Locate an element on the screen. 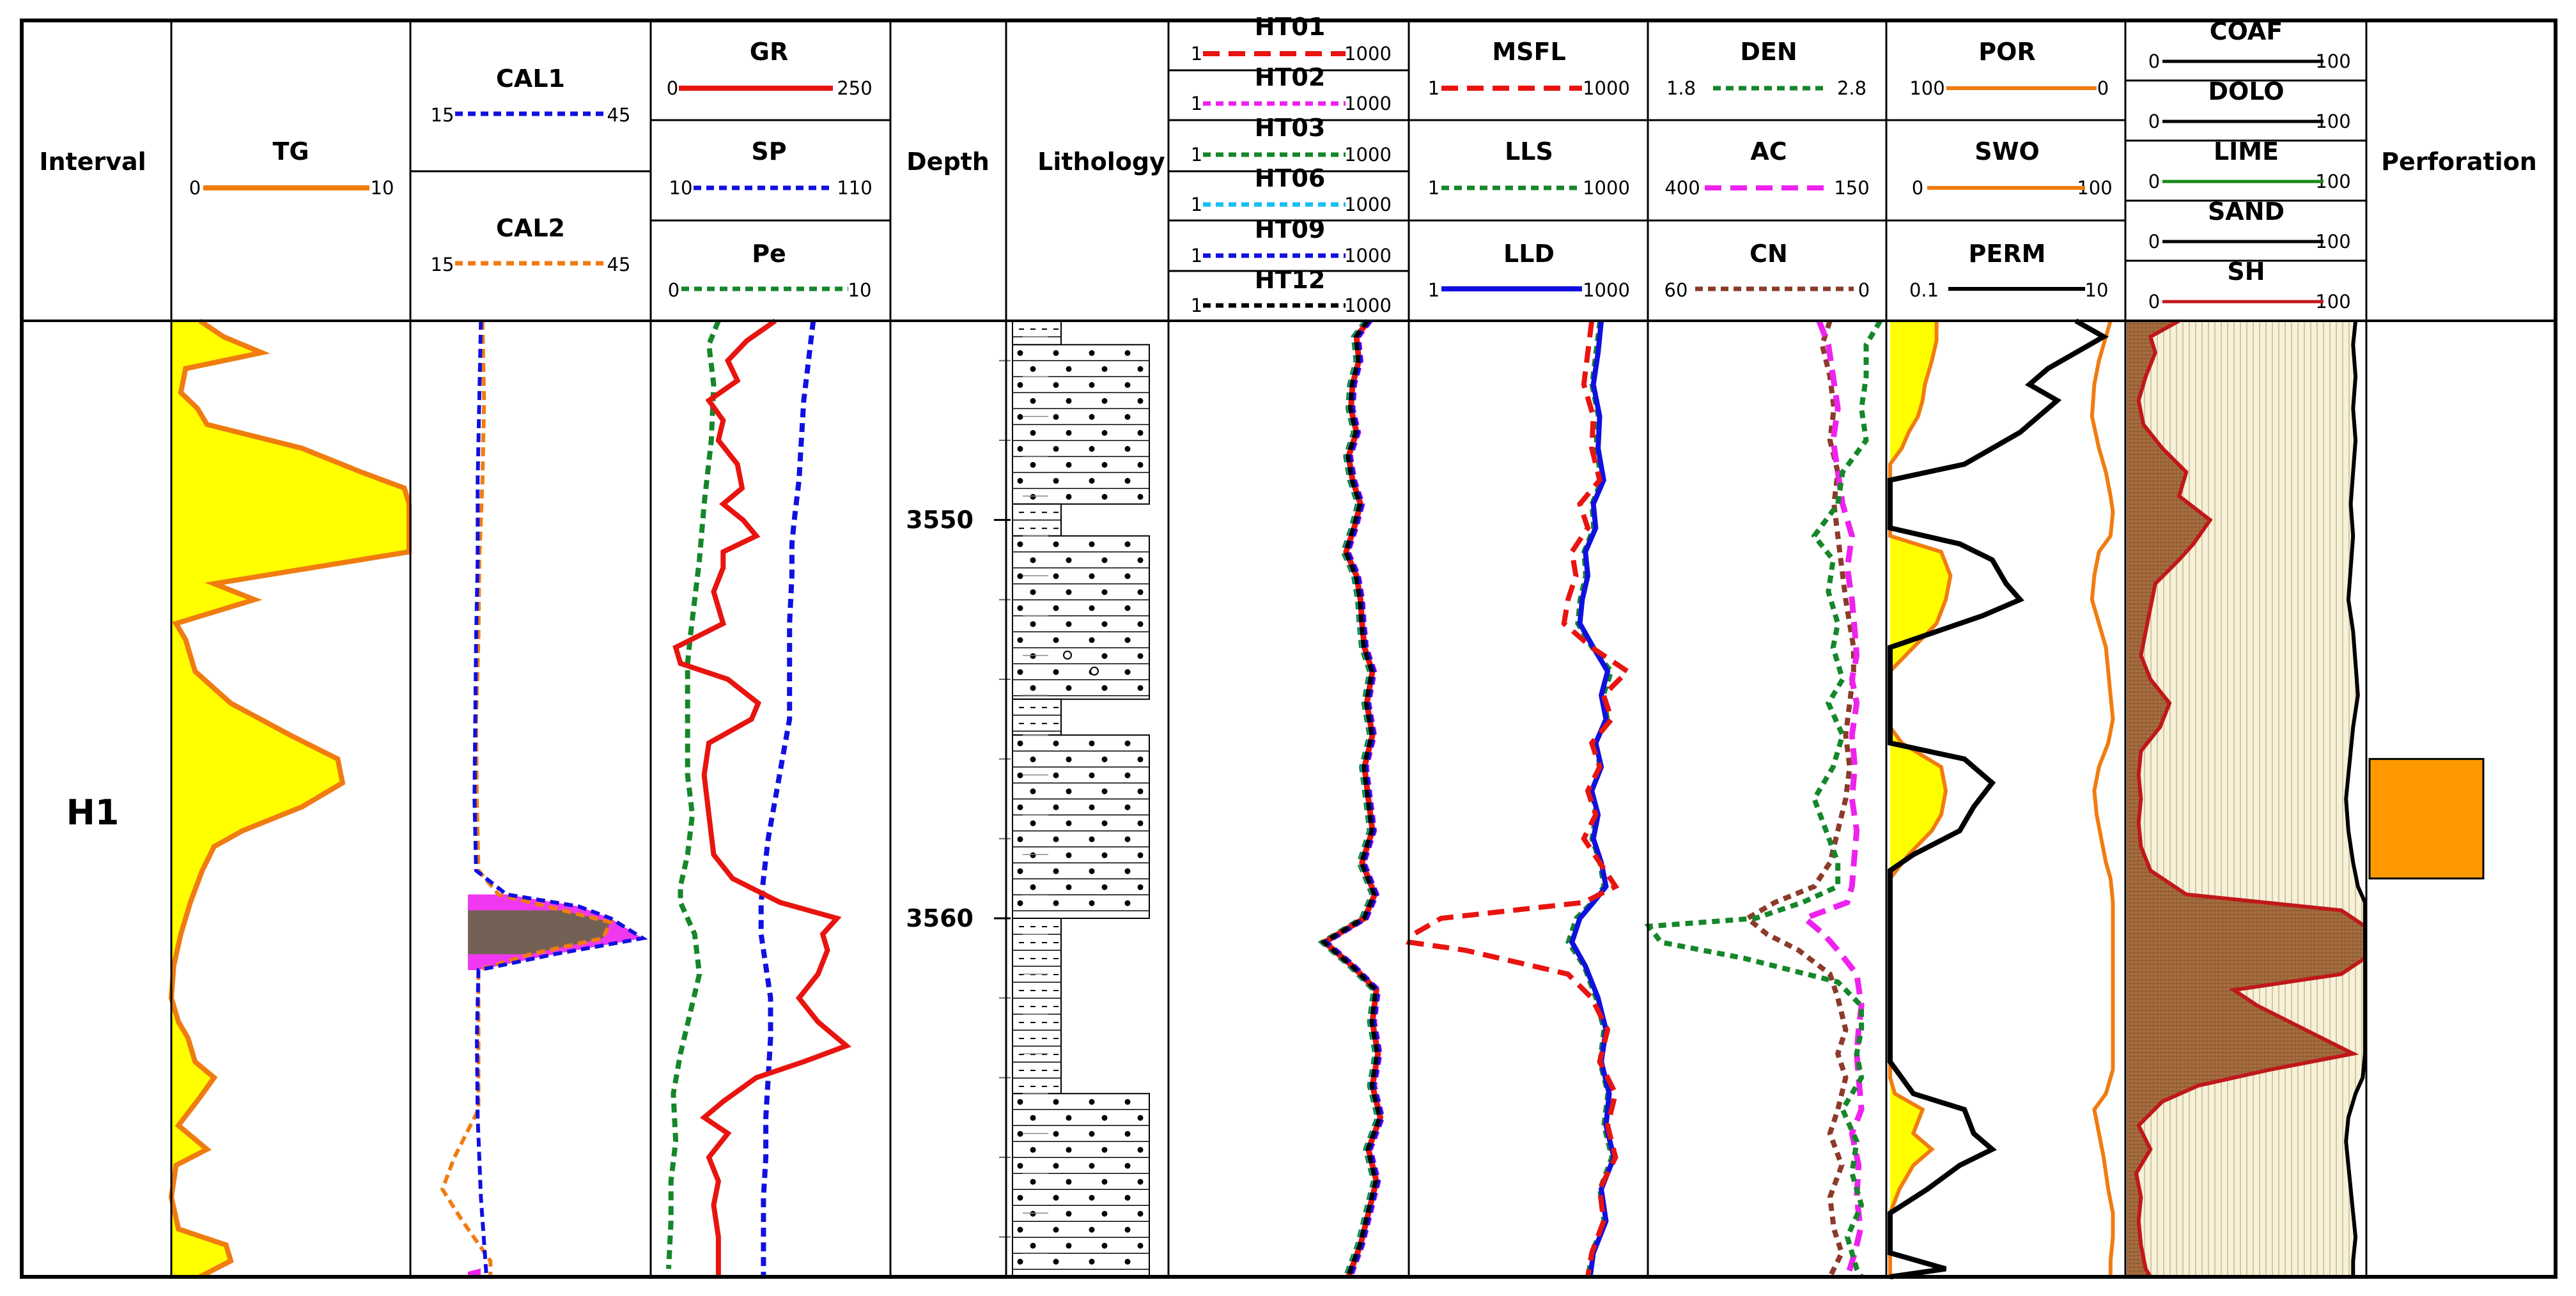 Image resolution: width=2576 pixels, height=1296 pixels. gas-grain is located at coordinates (1094, 672).